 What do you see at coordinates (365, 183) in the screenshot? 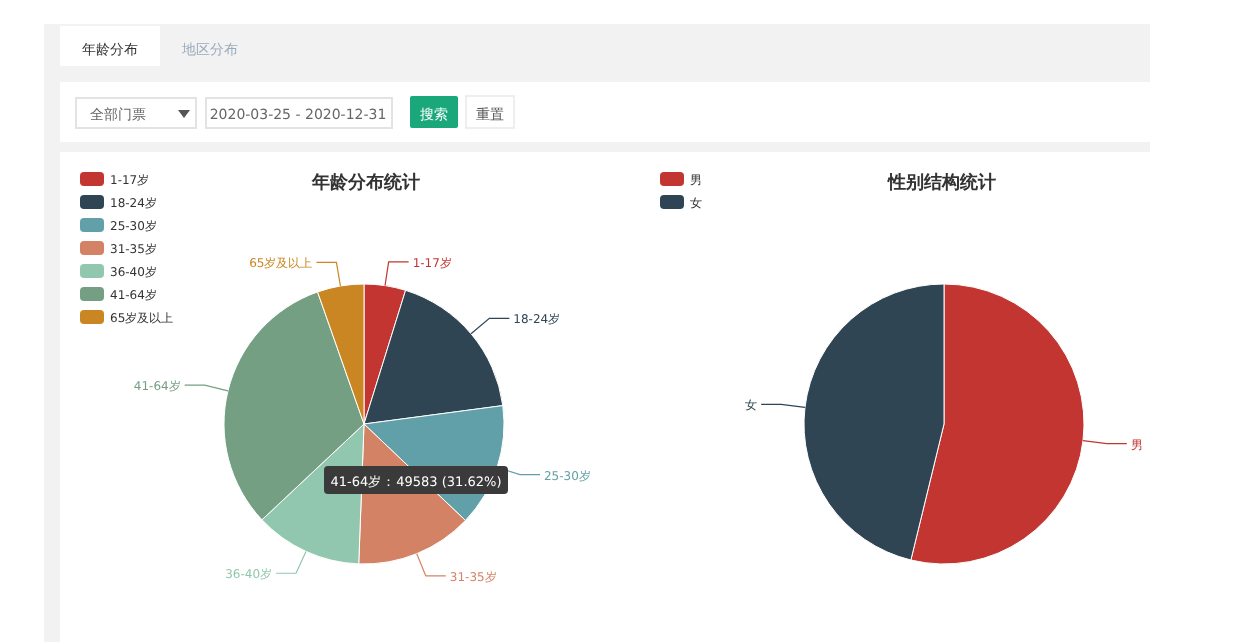
I see `chart-title: 年龄分布统计` at bounding box center [365, 183].